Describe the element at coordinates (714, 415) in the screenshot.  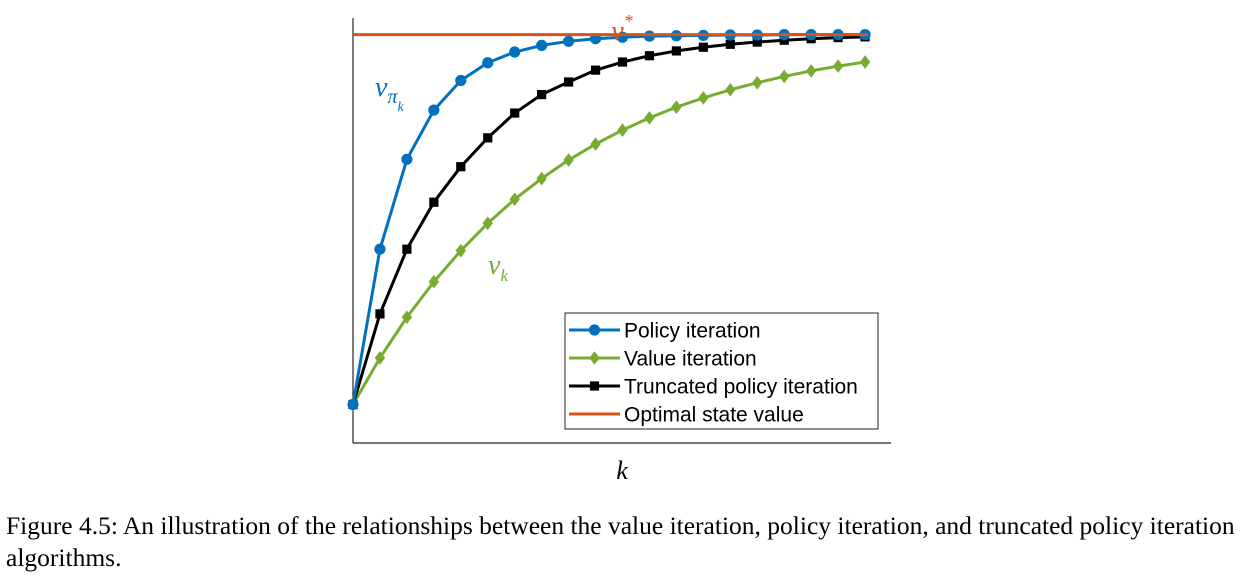
I see `legend-label: Optimal state value` at that location.